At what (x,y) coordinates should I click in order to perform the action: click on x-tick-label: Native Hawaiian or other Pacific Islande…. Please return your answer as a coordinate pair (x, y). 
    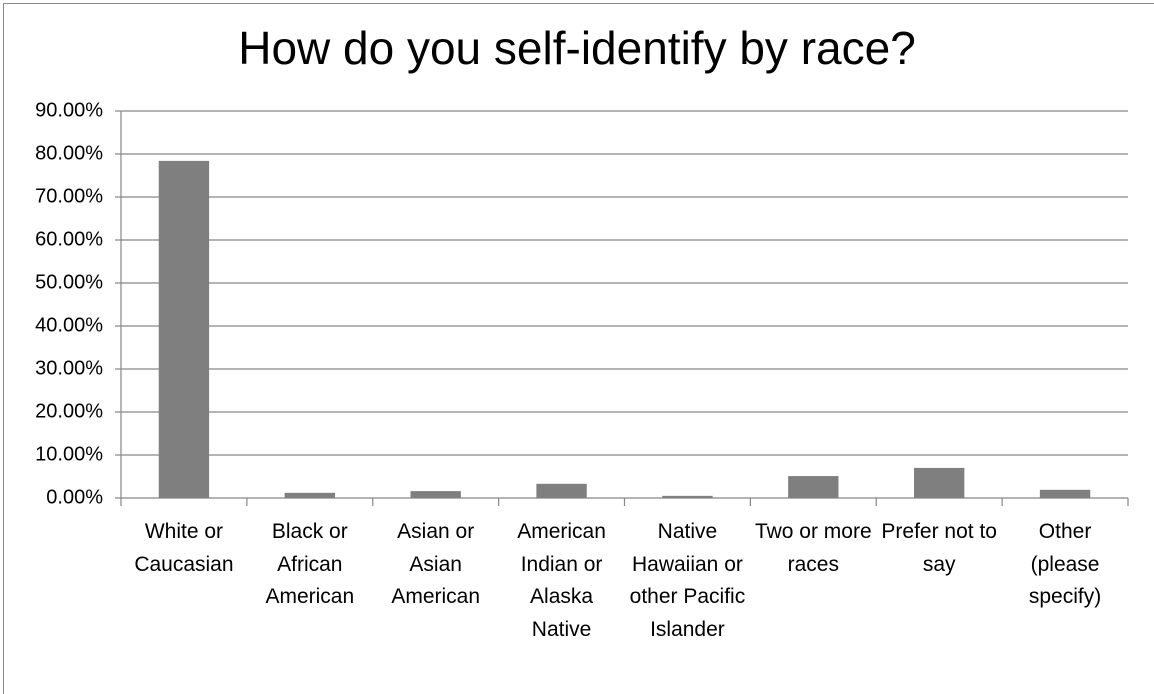
    Looking at the image, I should click on (687, 580).